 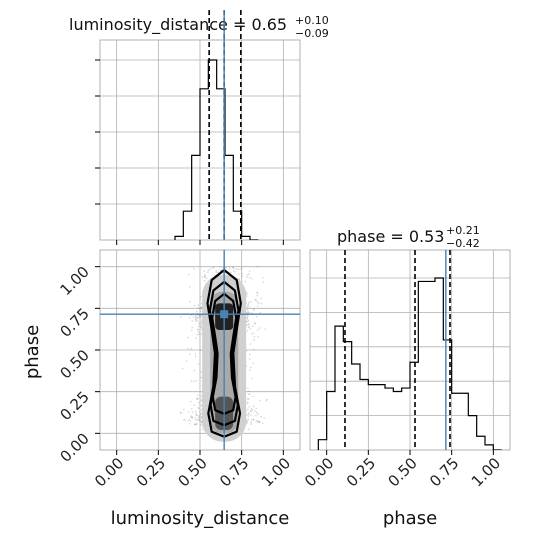 What do you see at coordinates (390, 236) in the screenshot?
I see `title-phase-prefix: phase = 0.53` at bounding box center [390, 236].